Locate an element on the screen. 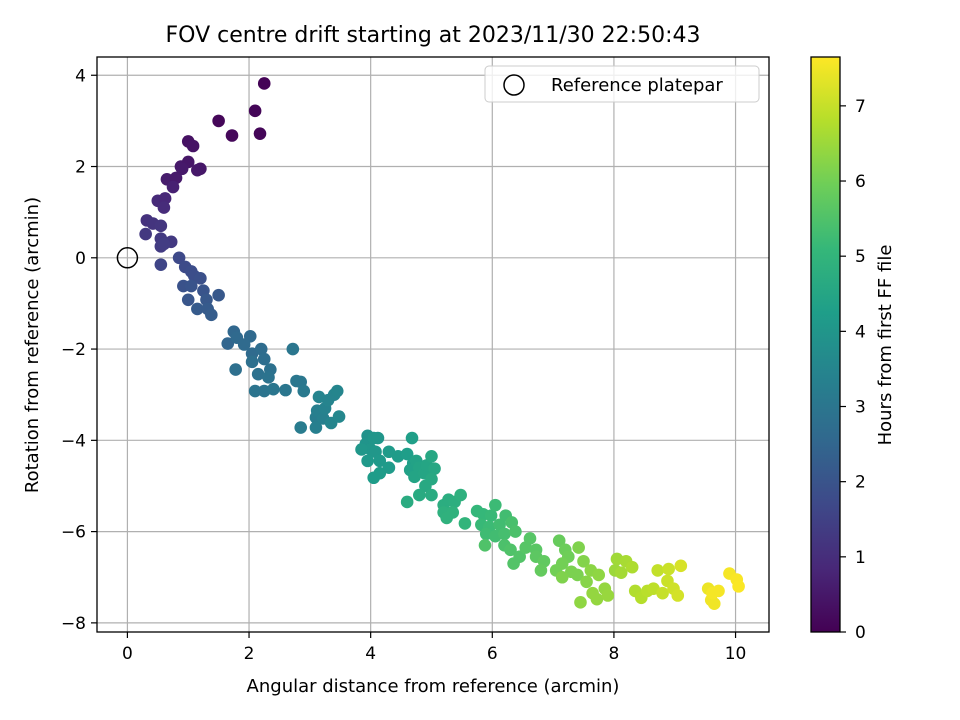 The height and width of the screenshot is (720, 960). x-axis-label: Angular distance from reference (arcmin) is located at coordinates (433, 686).